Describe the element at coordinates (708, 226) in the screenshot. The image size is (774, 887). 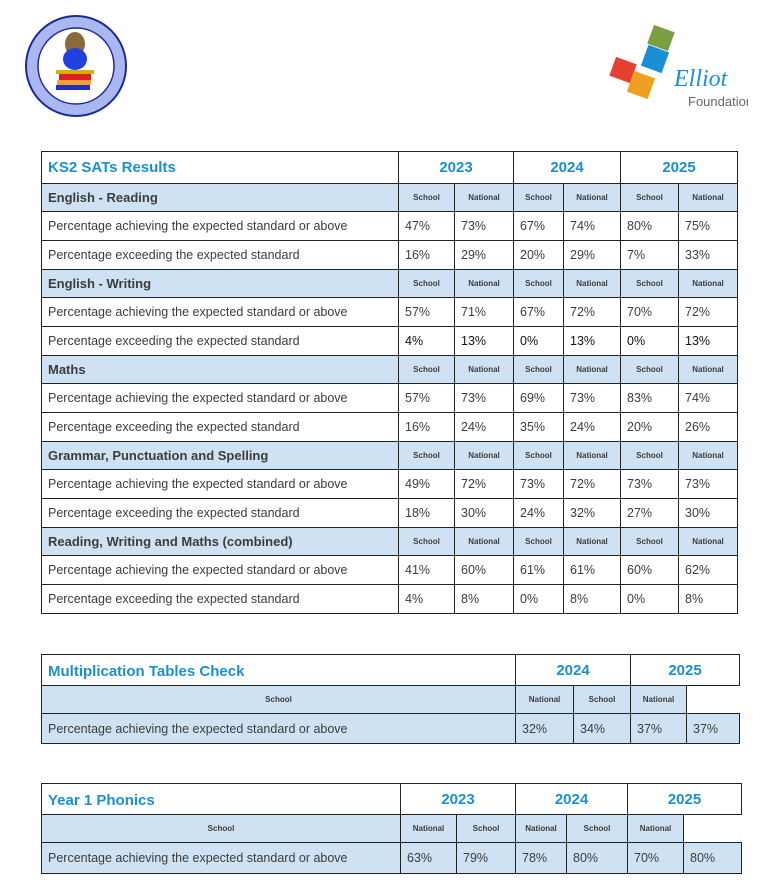
I see `value-cell: 75%` at that location.